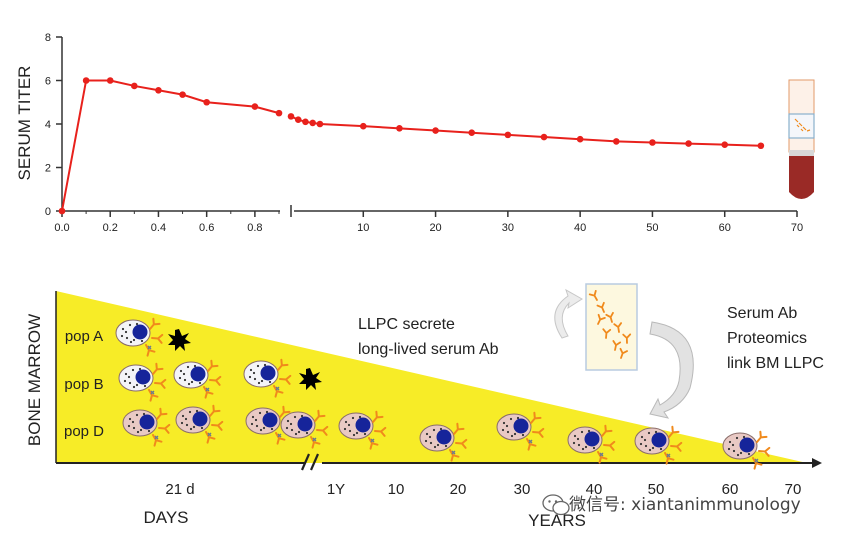 The height and width of the screenshot is (543, 865). I want to click on blood-tube-icon, so click(801, 139).